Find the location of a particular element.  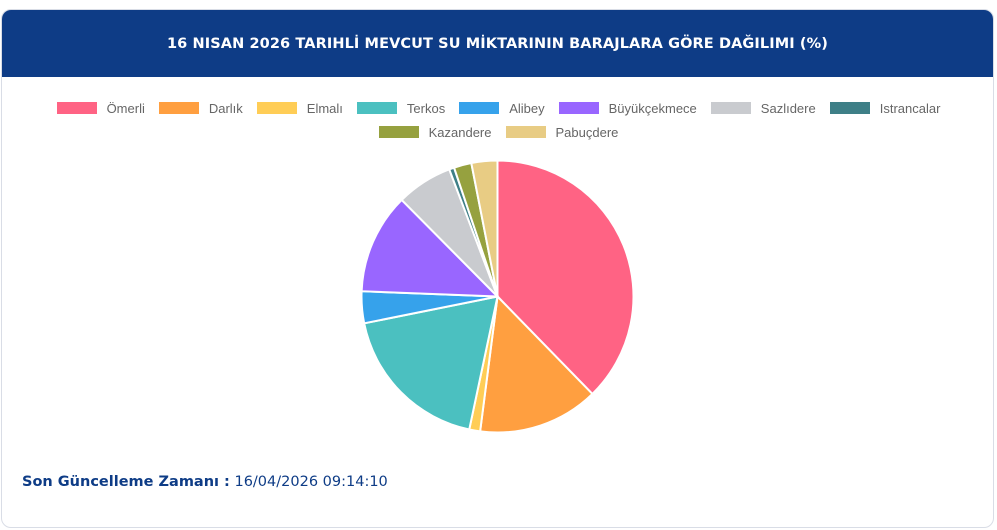

legend-item: Elmalı is located at coordinates (299, 108).